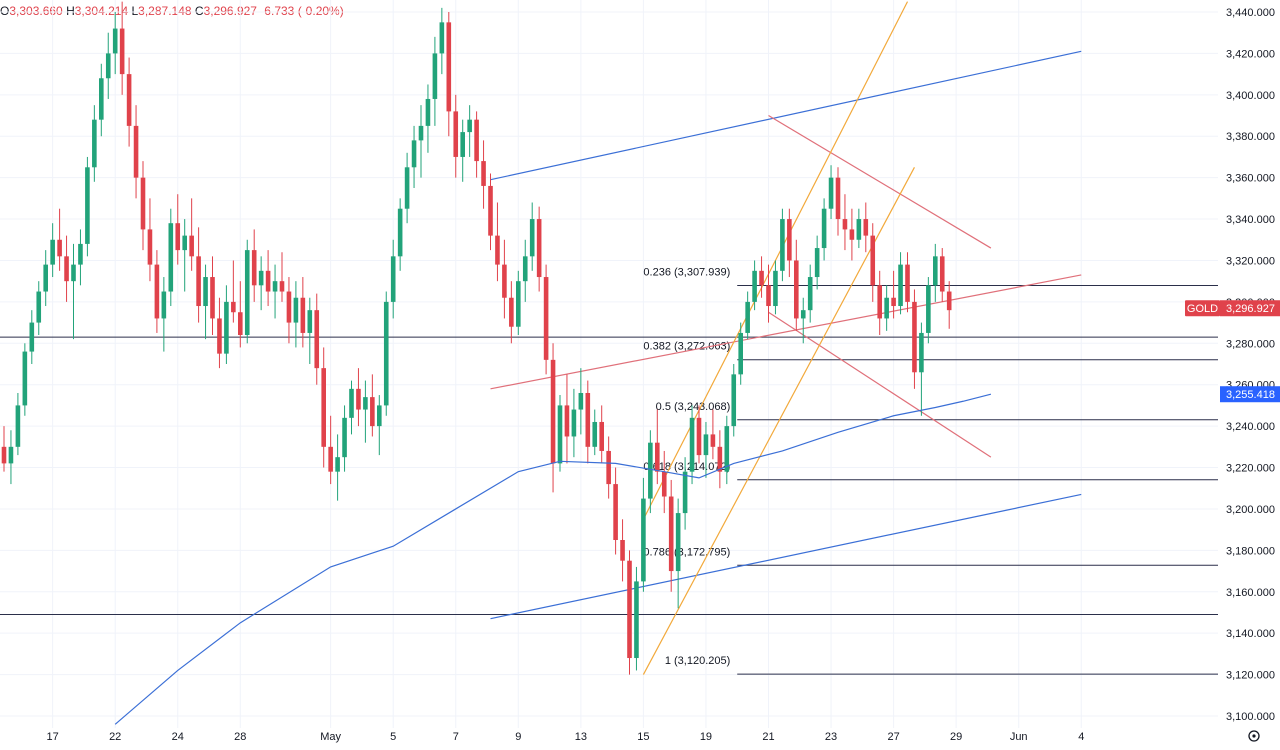 The height and width of the screenshot is (750, 1280). What do you see at coordinates (115, 737) in the screenshot?
I see `time-tick-label: 22` at bounding box center [115, 737].